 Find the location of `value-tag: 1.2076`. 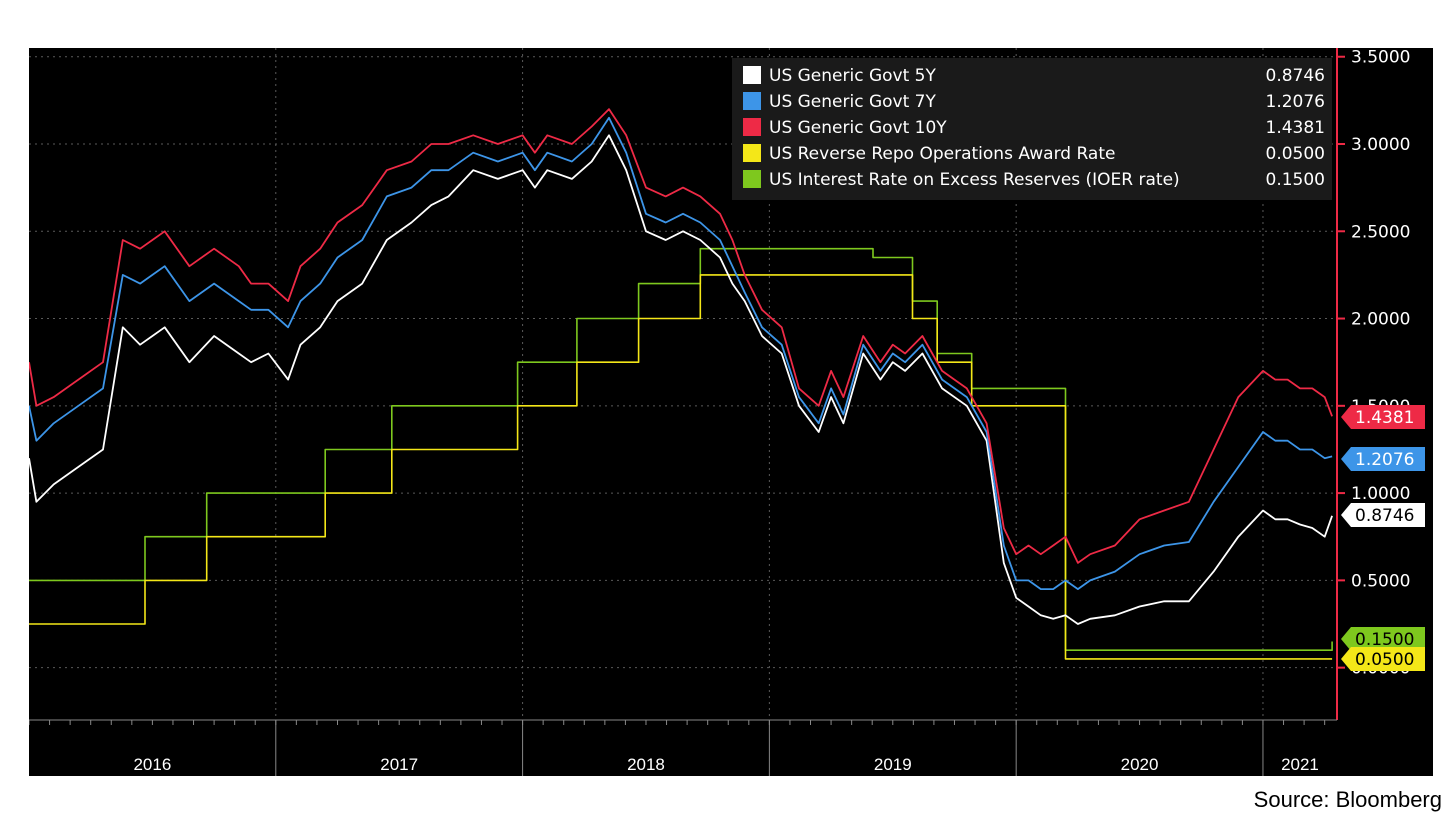

value-tag: 1.2076 is located at coordinates (1383, 459).